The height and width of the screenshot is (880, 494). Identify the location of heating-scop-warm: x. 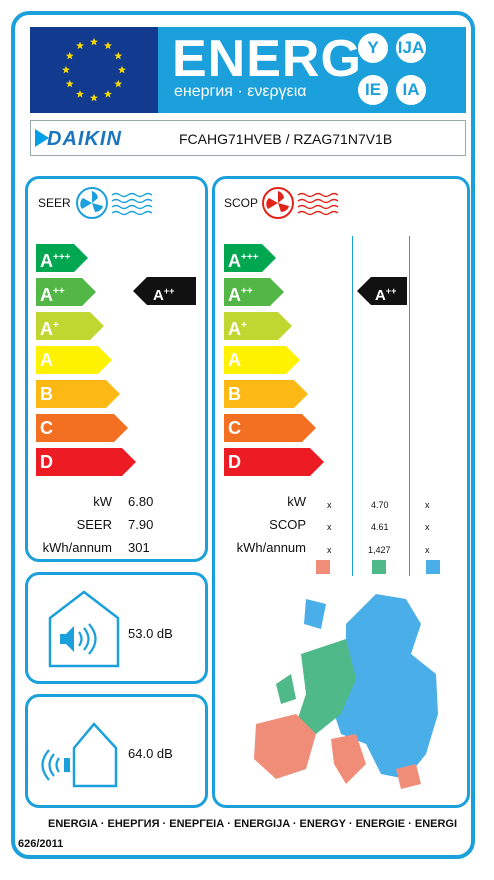
(427, 527).